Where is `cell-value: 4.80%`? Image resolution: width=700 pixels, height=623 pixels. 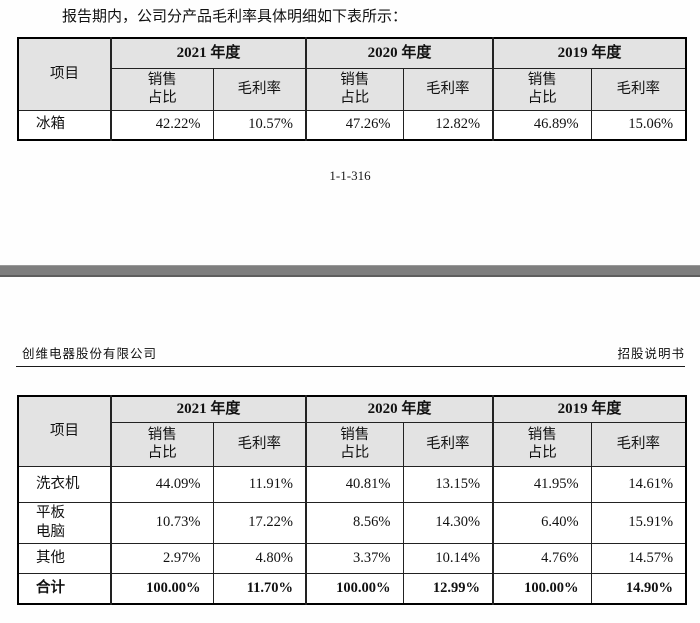 cell-value: 4.80% is located at coordinates (260, 558).